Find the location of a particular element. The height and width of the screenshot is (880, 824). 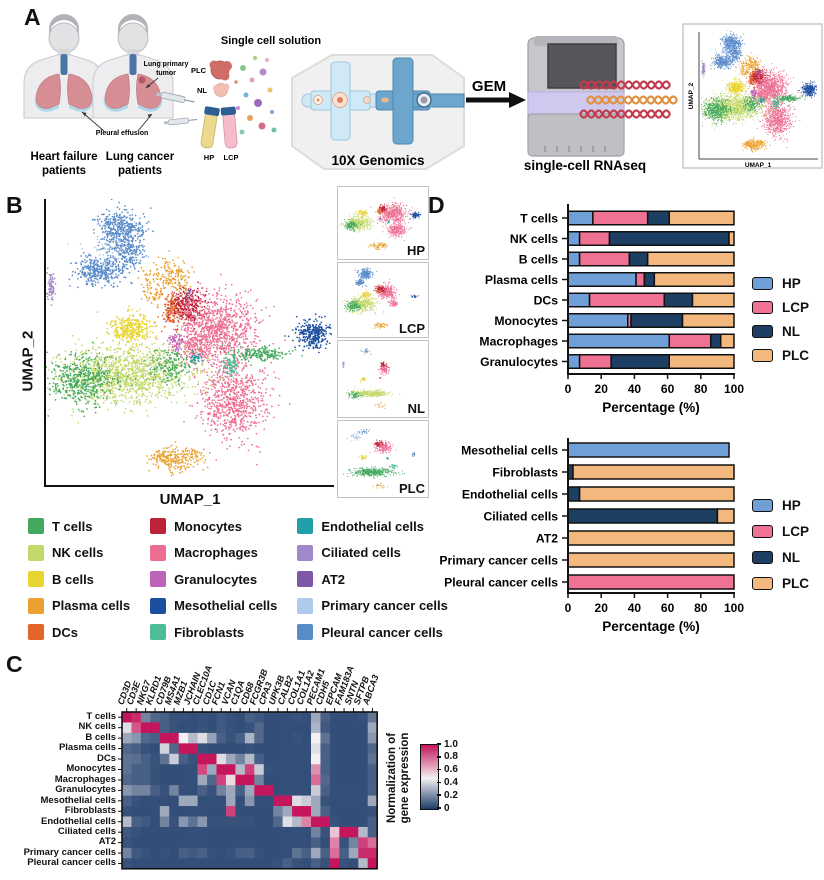

mini-umap-scatter is located at coordinates (759, 93).